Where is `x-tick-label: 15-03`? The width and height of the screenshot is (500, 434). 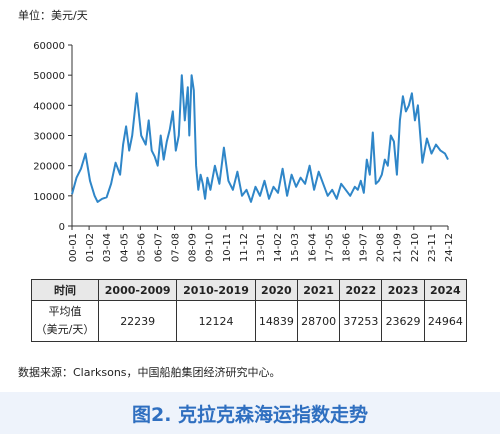
x-tick-label: 15-03 is located at coordinates (295, 247).